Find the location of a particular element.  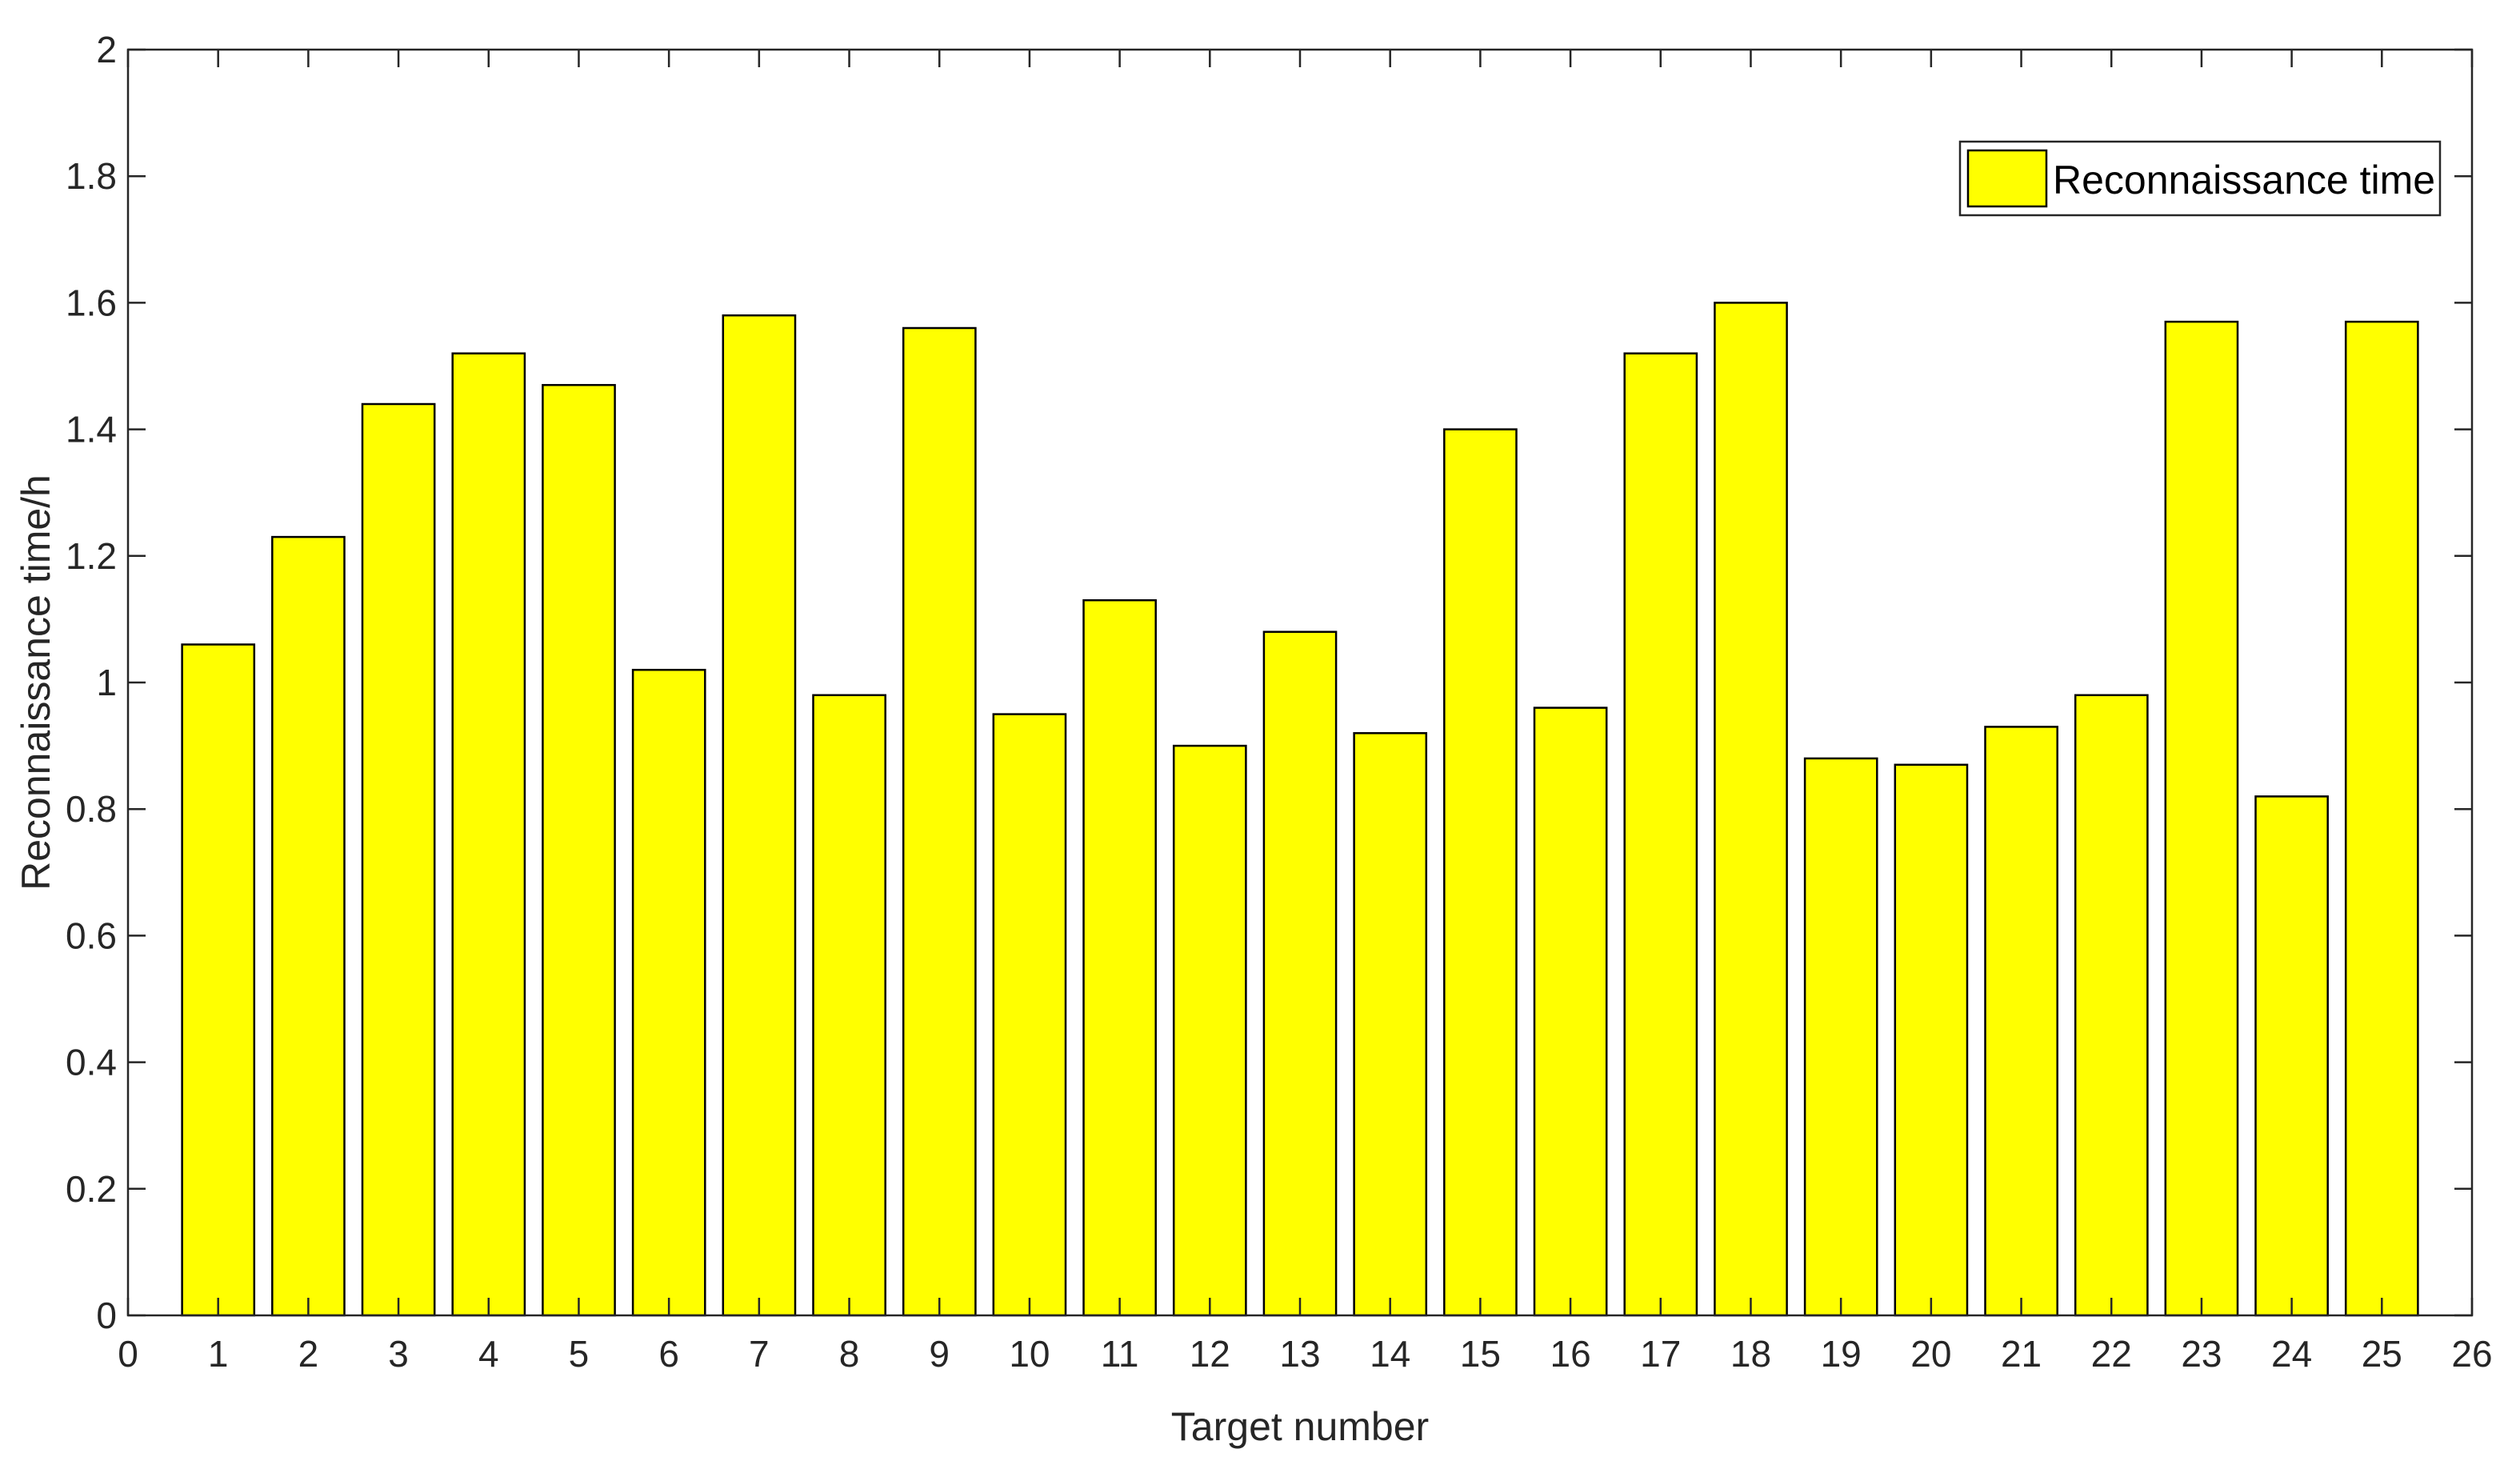

x-tick-label-4: 4 is located at coordinates (488, 1354).